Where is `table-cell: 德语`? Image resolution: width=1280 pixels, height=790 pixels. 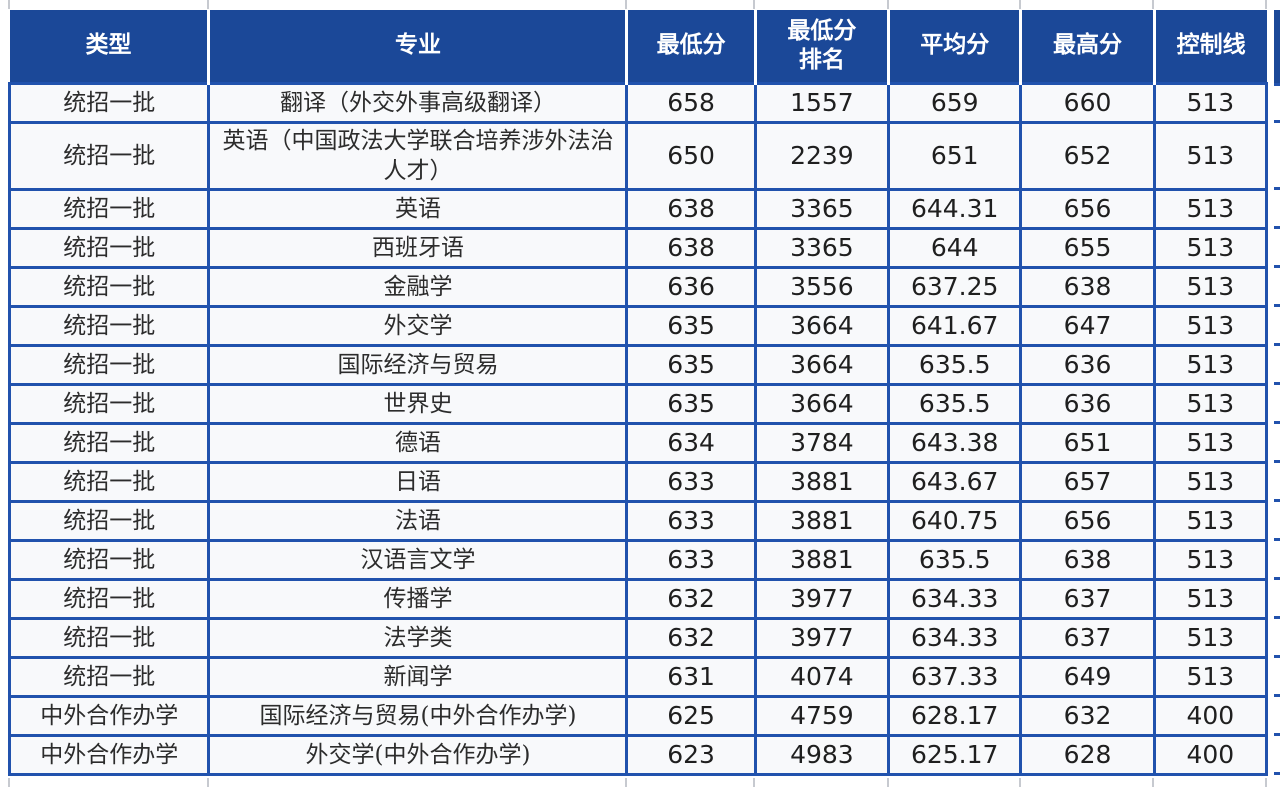
table-cell: 德语 is located at coordinates (418, 442).